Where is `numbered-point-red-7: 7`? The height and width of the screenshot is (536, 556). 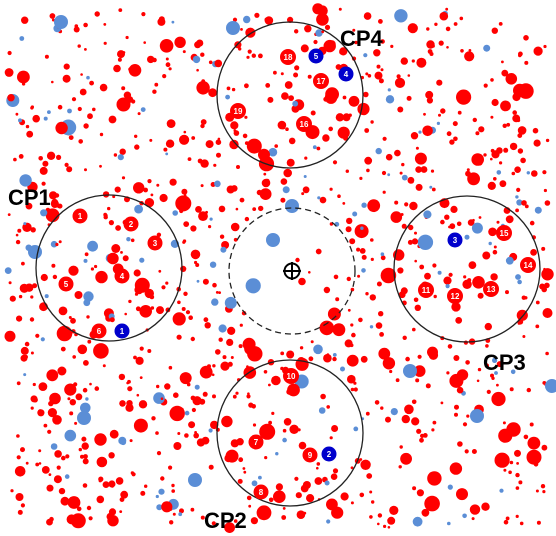 numbered-point-red-7: 7 is located at coordinates (256, 442).